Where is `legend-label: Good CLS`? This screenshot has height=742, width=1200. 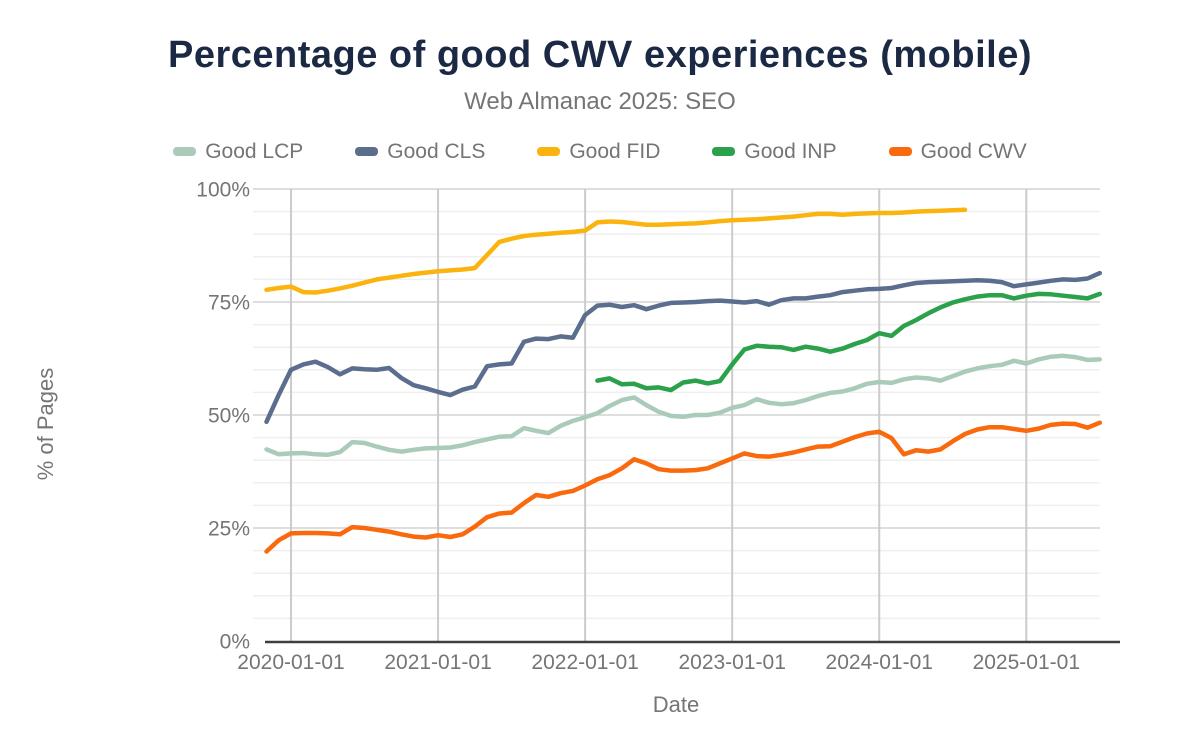 legend-label: Good CLS is located at coordinates (436, 151).